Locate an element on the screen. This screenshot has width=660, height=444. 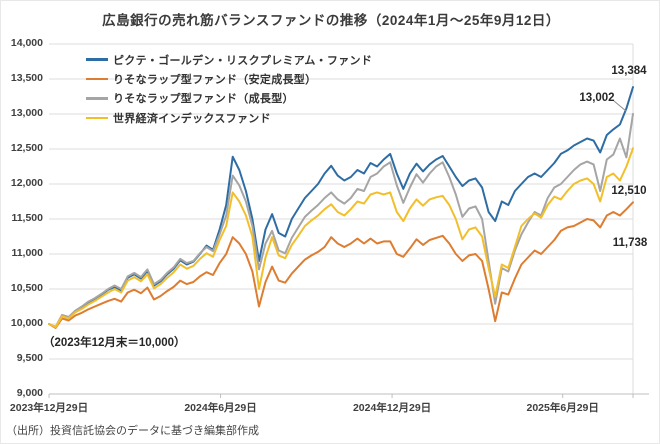
x-axis-tick-label: 2024年6月29日 is located at coordinates (220, 408).